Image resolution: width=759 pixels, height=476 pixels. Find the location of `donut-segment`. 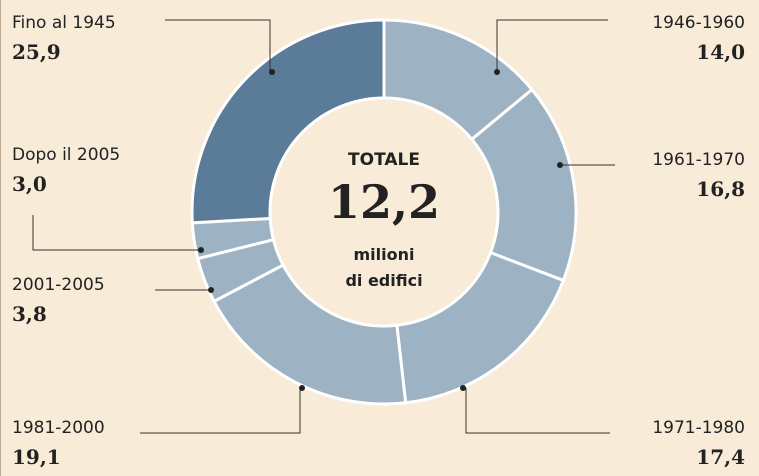

donut-segment is located at coordinates (288, 121).